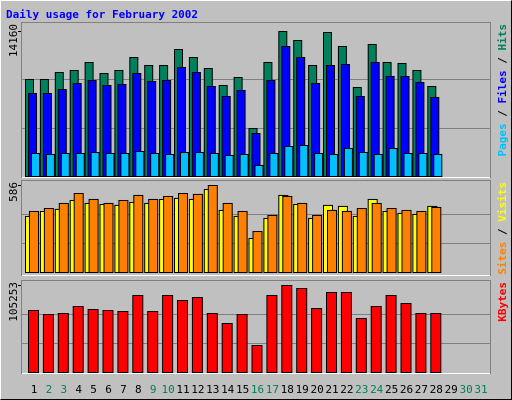  What do you see at coordinates (34, 389) in the screenshot?
I see `x-tick-label: 1` at bounding box center [34, 389].